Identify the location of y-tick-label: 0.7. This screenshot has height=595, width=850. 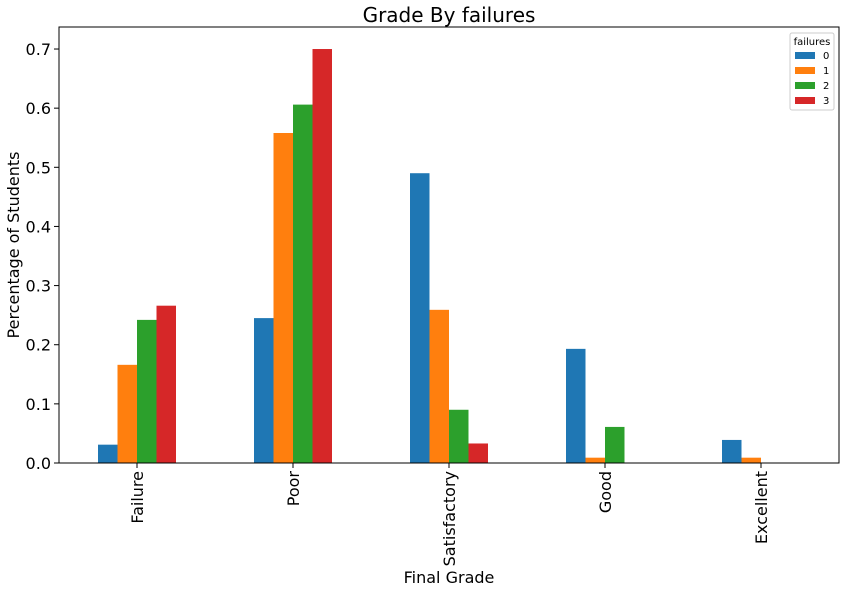
(38, 49).